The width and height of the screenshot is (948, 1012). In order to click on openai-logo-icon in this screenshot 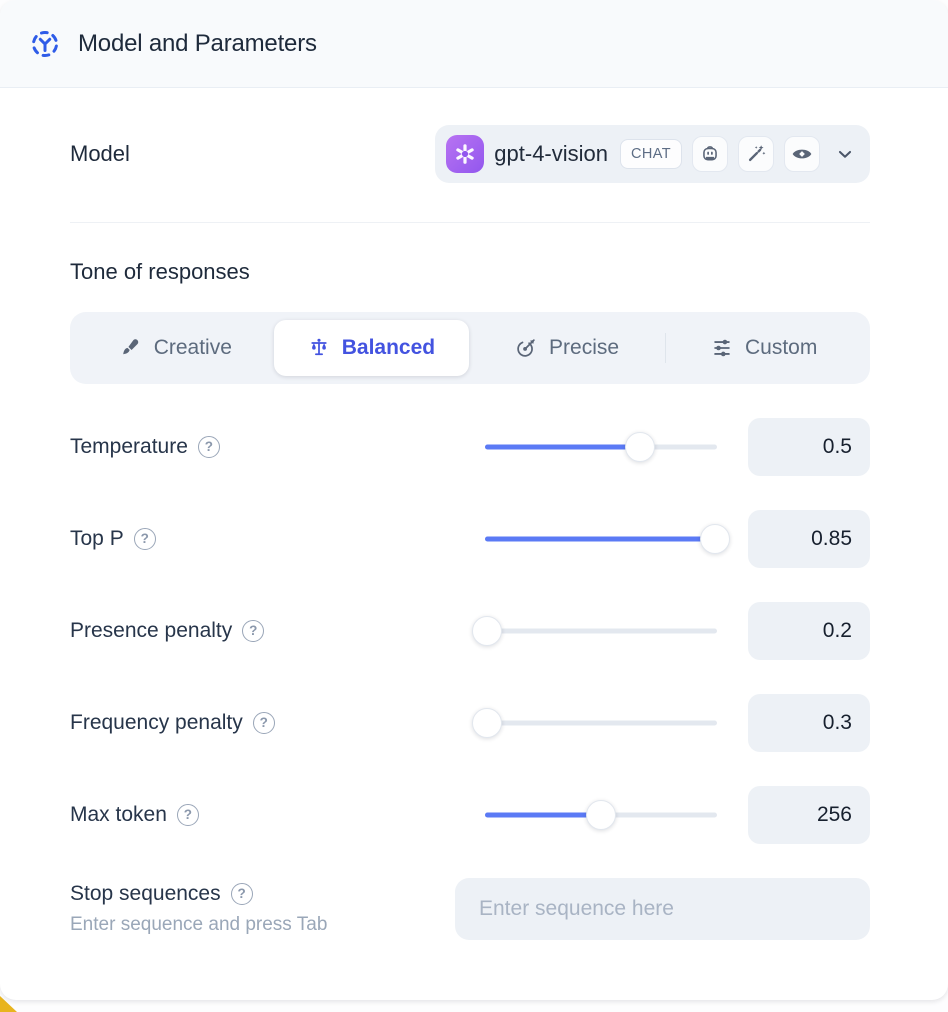, I will do `click(465, 154)`.